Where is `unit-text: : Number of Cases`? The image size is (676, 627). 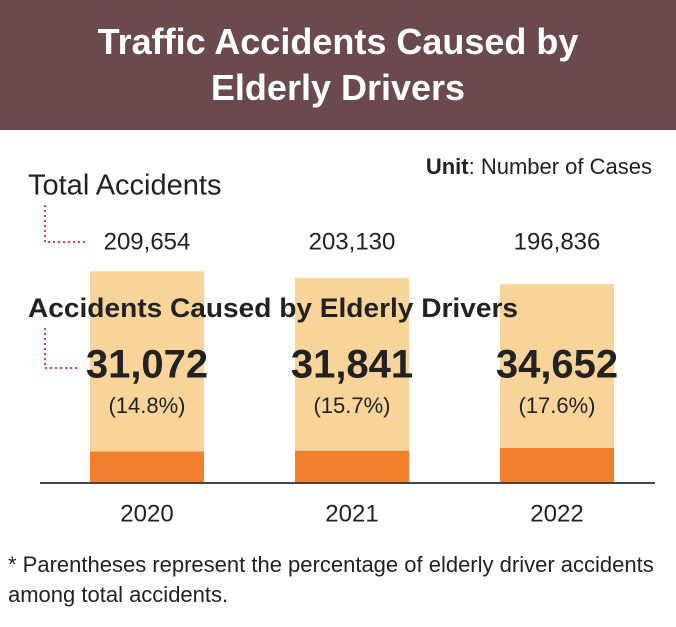 unit-text: : Number of Cases is located at coordinates (560, 166).